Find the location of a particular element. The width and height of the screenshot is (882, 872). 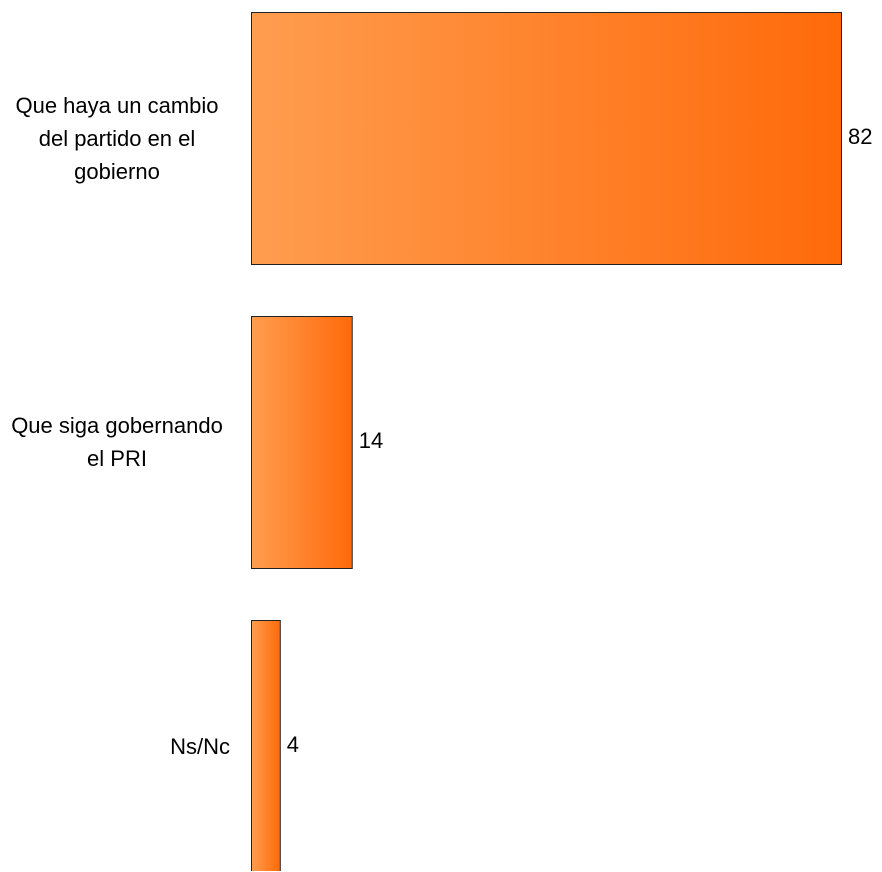

category-label-box: Que siga gobernando el PRI is located at coordinates (117, 442).